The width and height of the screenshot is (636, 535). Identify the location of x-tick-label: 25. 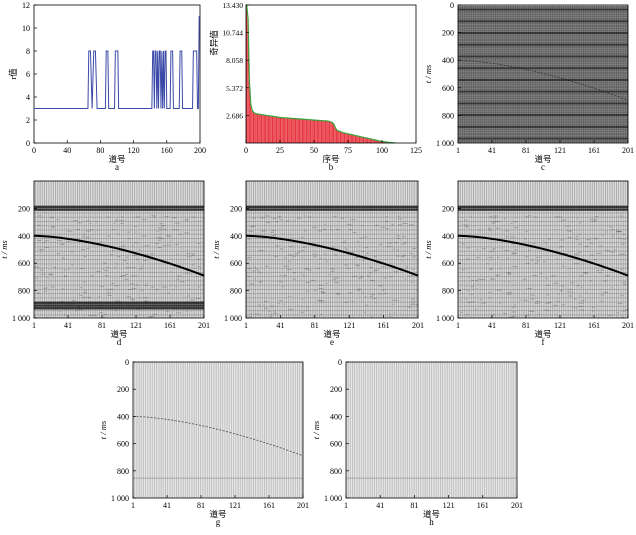
(280, 150).